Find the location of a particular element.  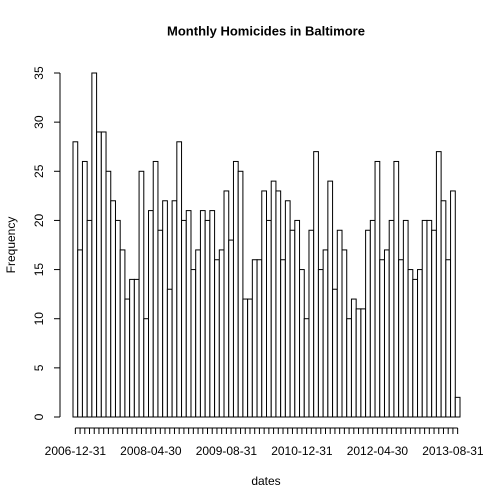

y-tick-label: 15 is located at coordinates (39, 270).